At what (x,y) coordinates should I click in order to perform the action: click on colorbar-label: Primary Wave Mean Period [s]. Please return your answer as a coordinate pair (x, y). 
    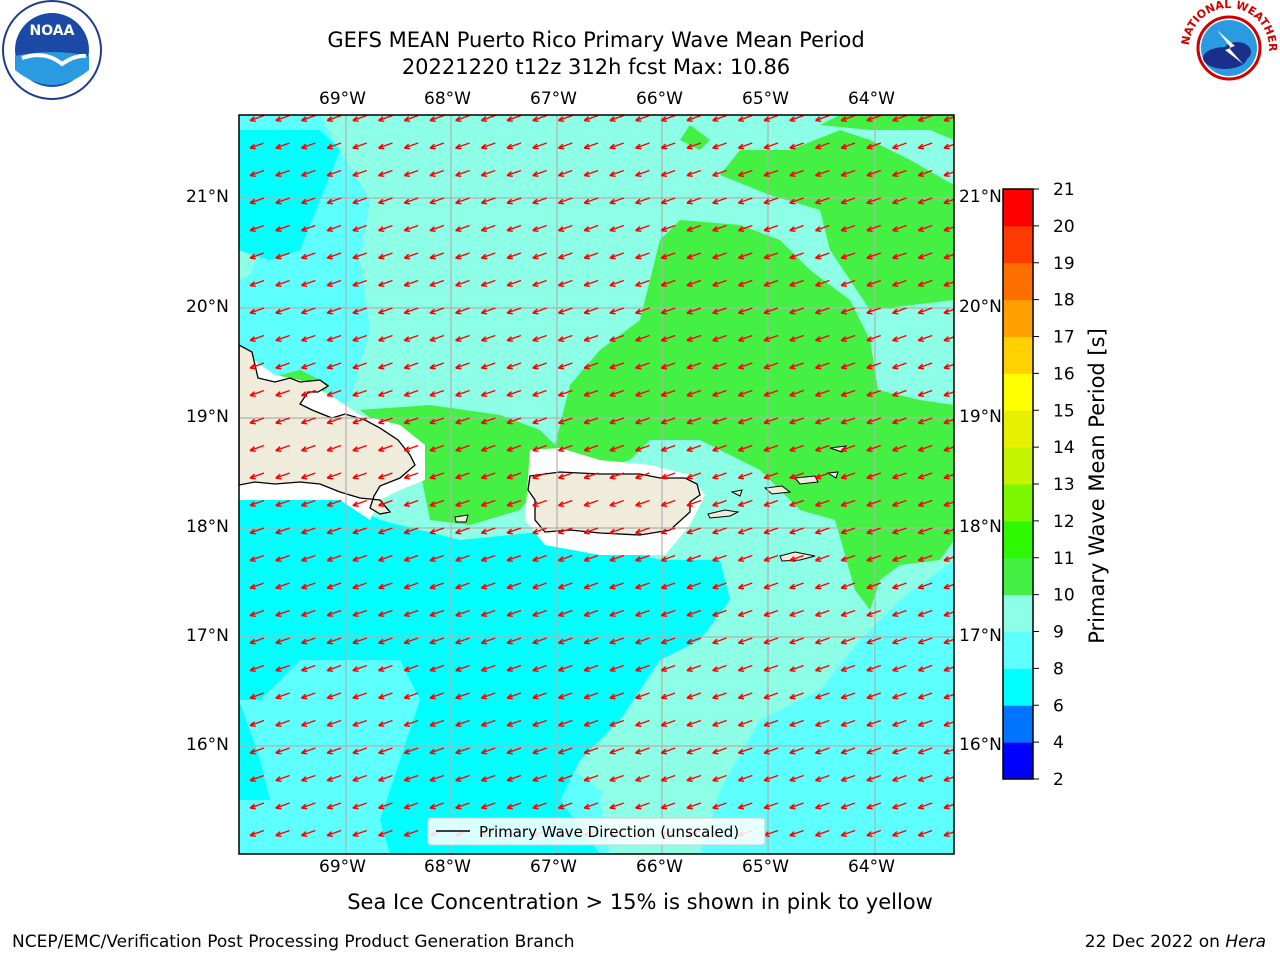
    Looking at the image, I should click on (1097, 486).